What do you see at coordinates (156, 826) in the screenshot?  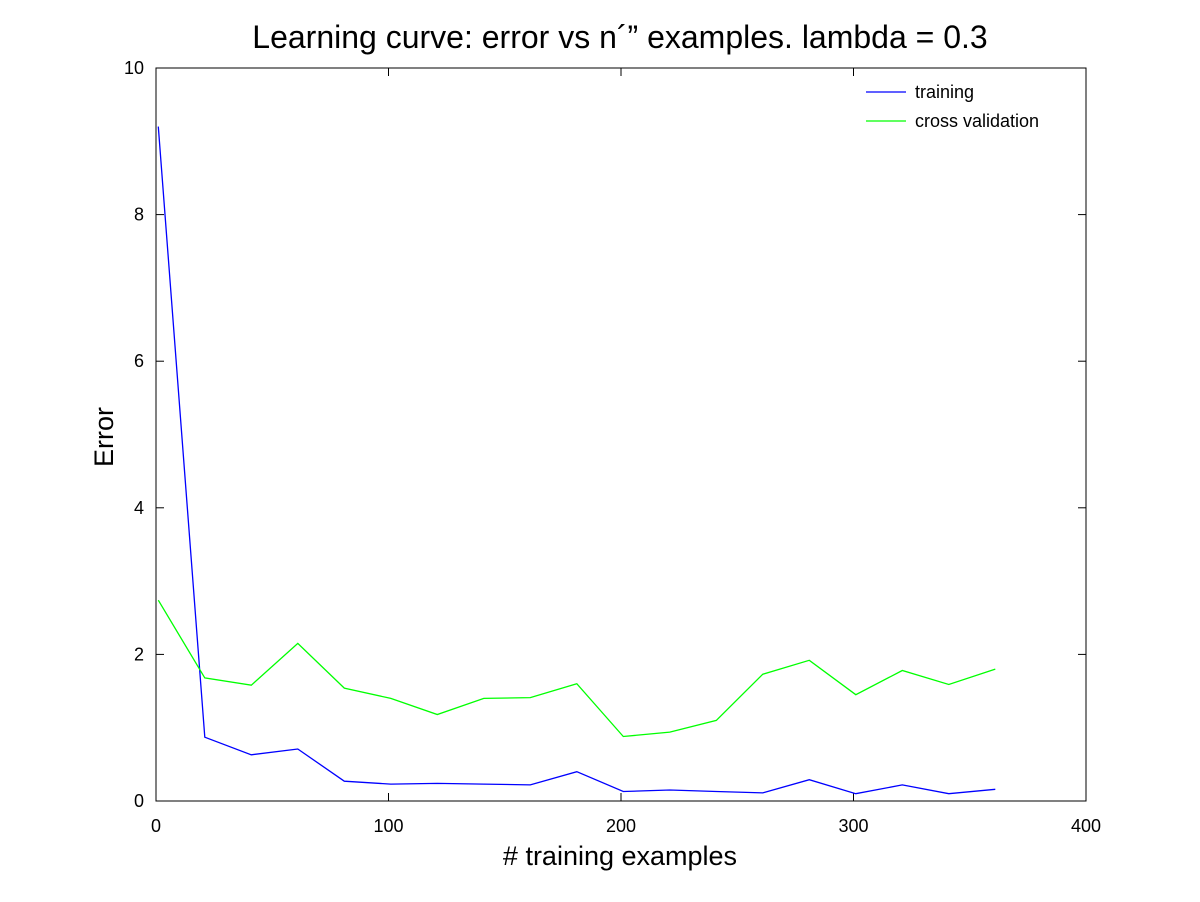 I see `x-tick-label: 0` at bounding box center [156, 826].